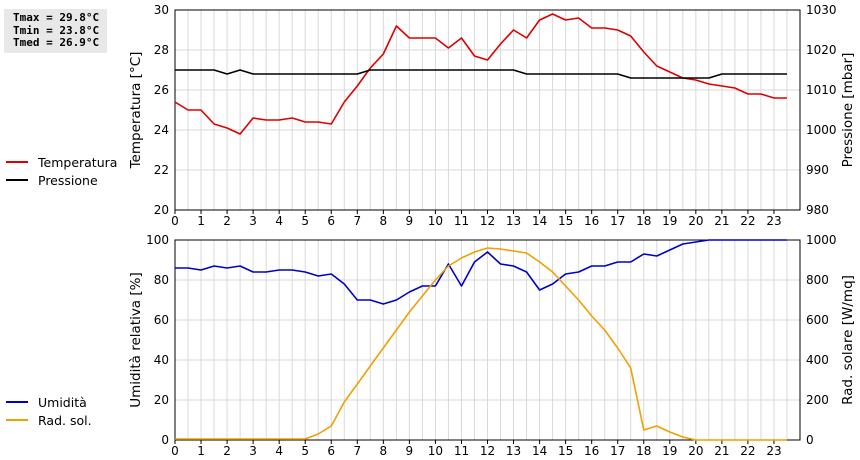 The height and width of the screenshot is (460, 860). I want to click on legend-item-temperatura: Temperatura, so click(61, 162).